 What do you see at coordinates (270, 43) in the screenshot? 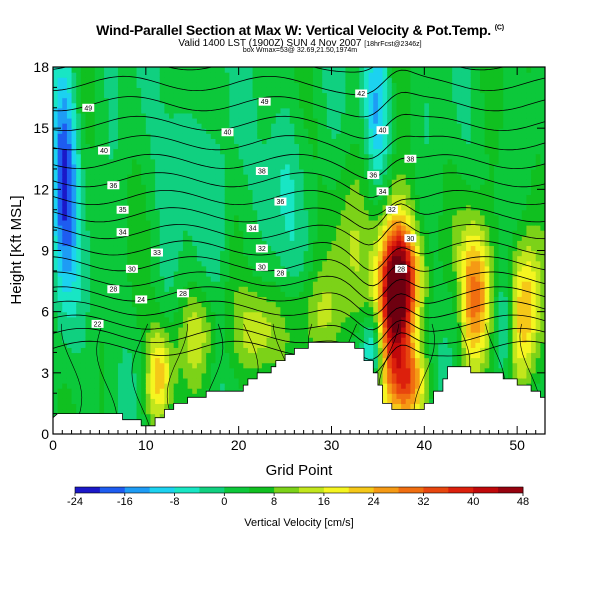
I see `valid-time-text: Valid 1400 LST (1900Z) SUN 4 Nov 2007` at bounding box center [270, 43].